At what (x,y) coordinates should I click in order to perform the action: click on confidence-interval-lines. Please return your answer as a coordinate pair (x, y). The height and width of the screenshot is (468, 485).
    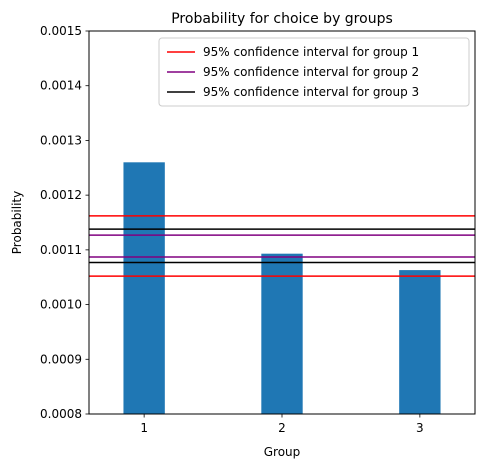
    Looking at the image, I should click on (282, 246).